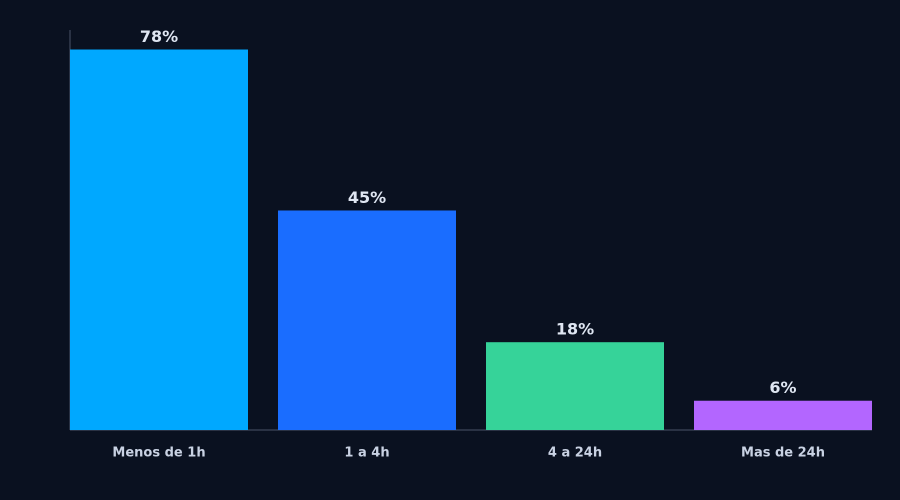 The width and height of the screenshot is (900, 500). I want to click on x-tick-label: Mas de 24h, so click(783, 453).